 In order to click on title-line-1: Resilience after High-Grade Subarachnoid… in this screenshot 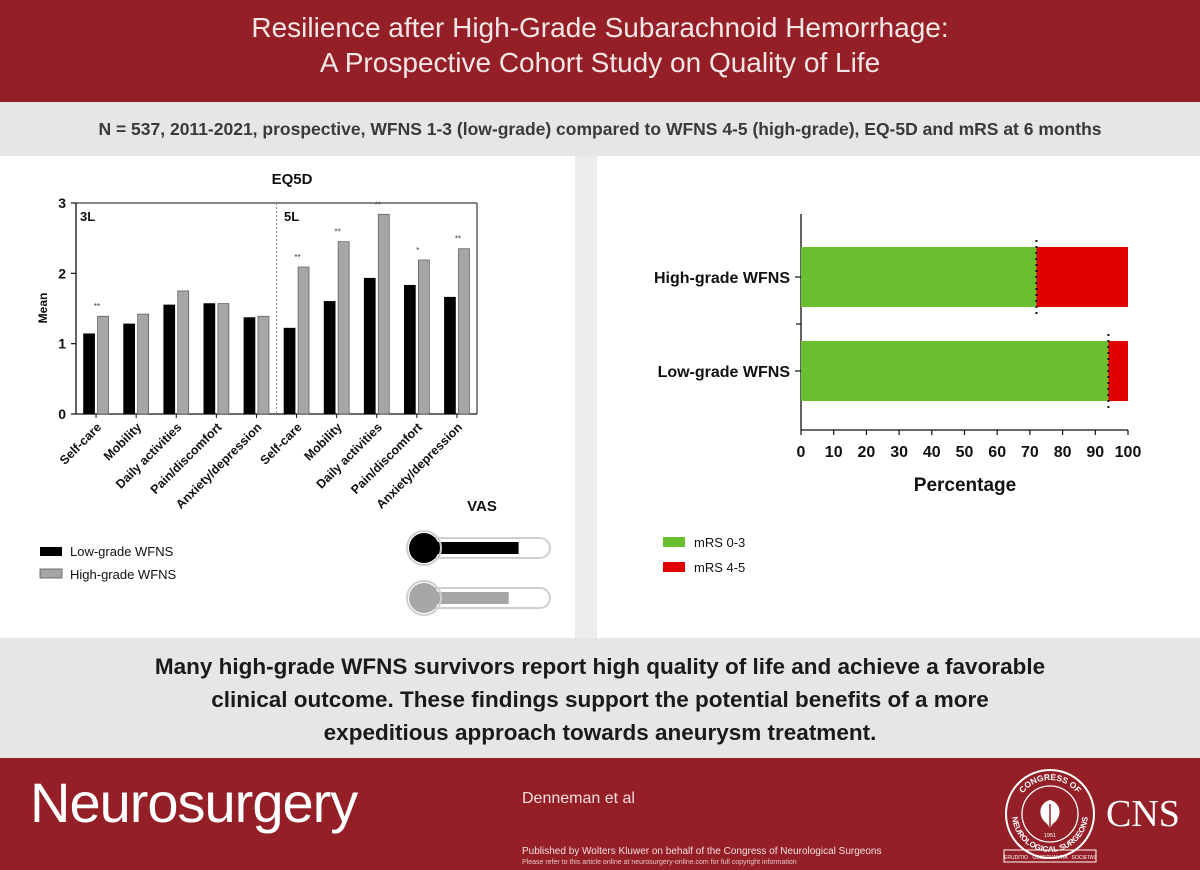, I will do `click(600, 27)`.